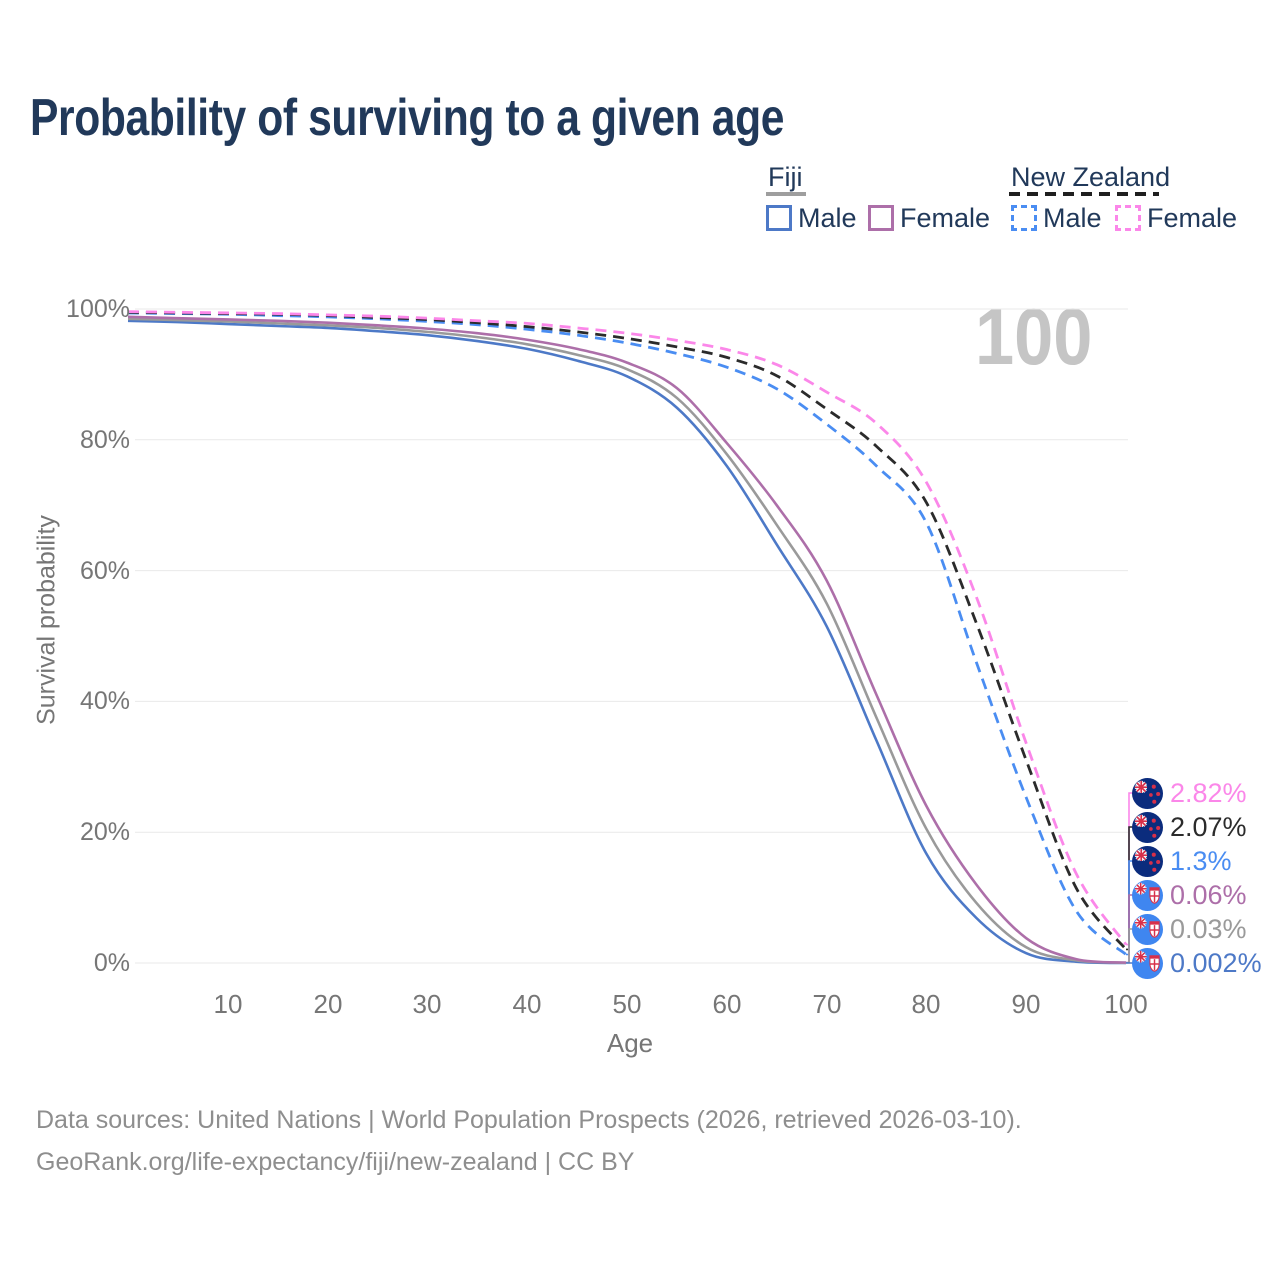 The image size is (1280, 1280). What do you see at coordinates (104, 832) in the screenshot?
I see `y-tick-label: 20%` at bounding box center [104, 832].